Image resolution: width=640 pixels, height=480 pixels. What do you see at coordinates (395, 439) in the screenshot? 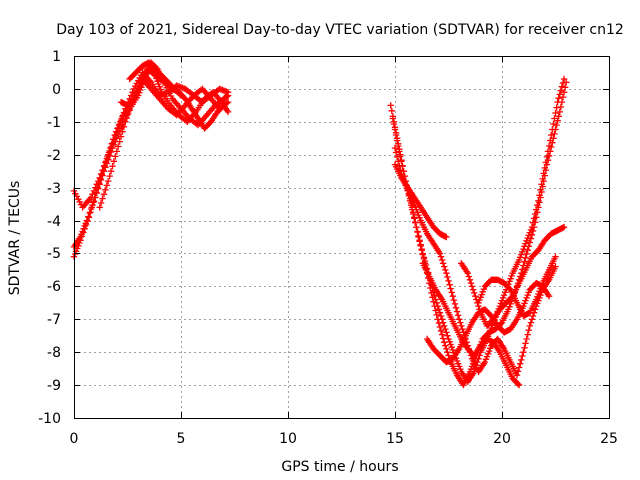
I see `x-tick-label: 15` at bounding box center [395, 439].